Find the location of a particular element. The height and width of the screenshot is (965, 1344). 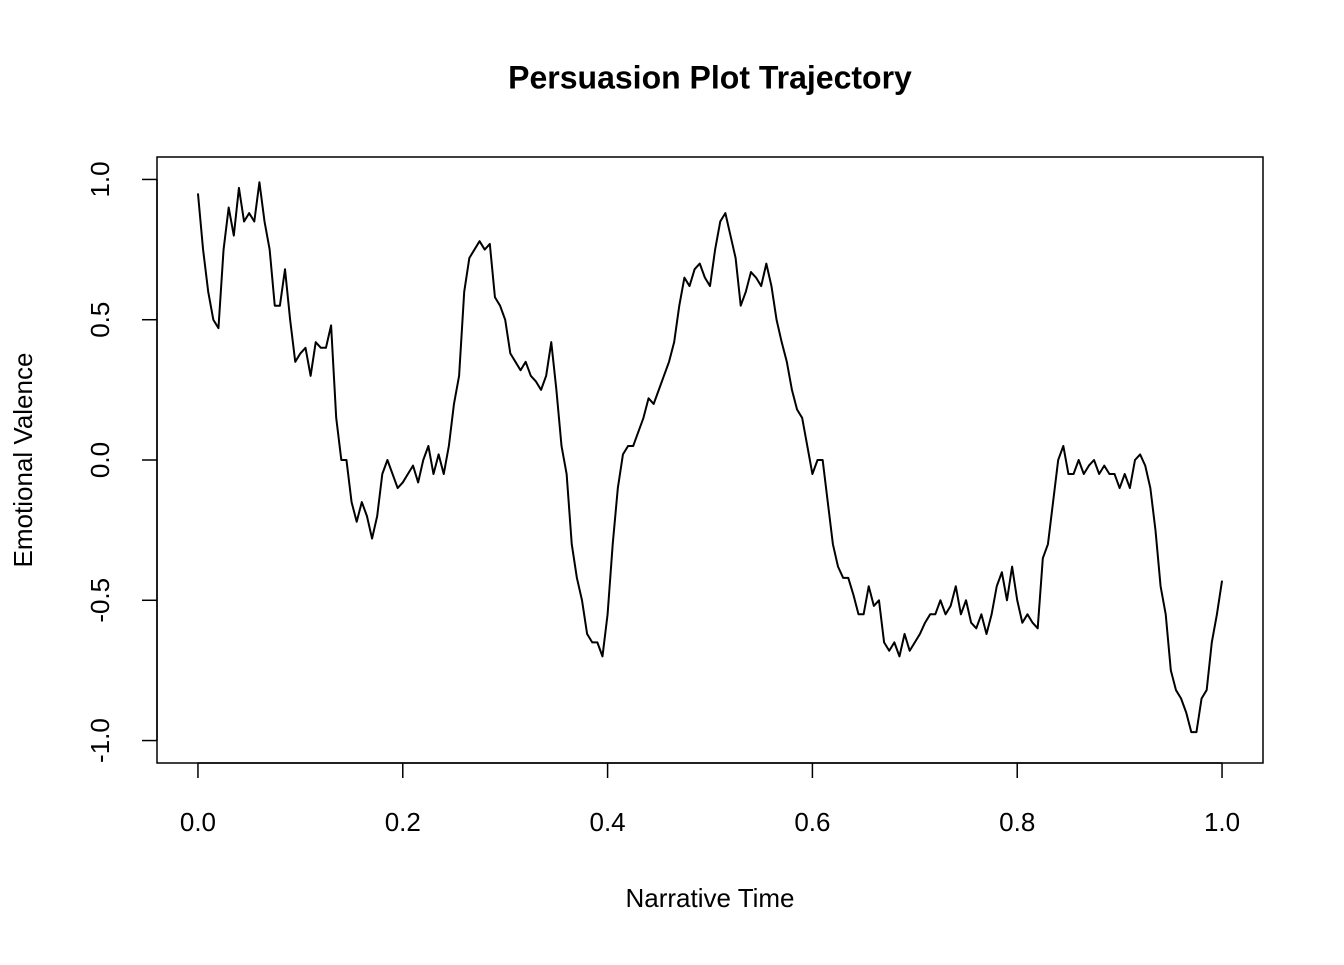

x-tick-label: 0.6 is located at coordinates (812, 822).